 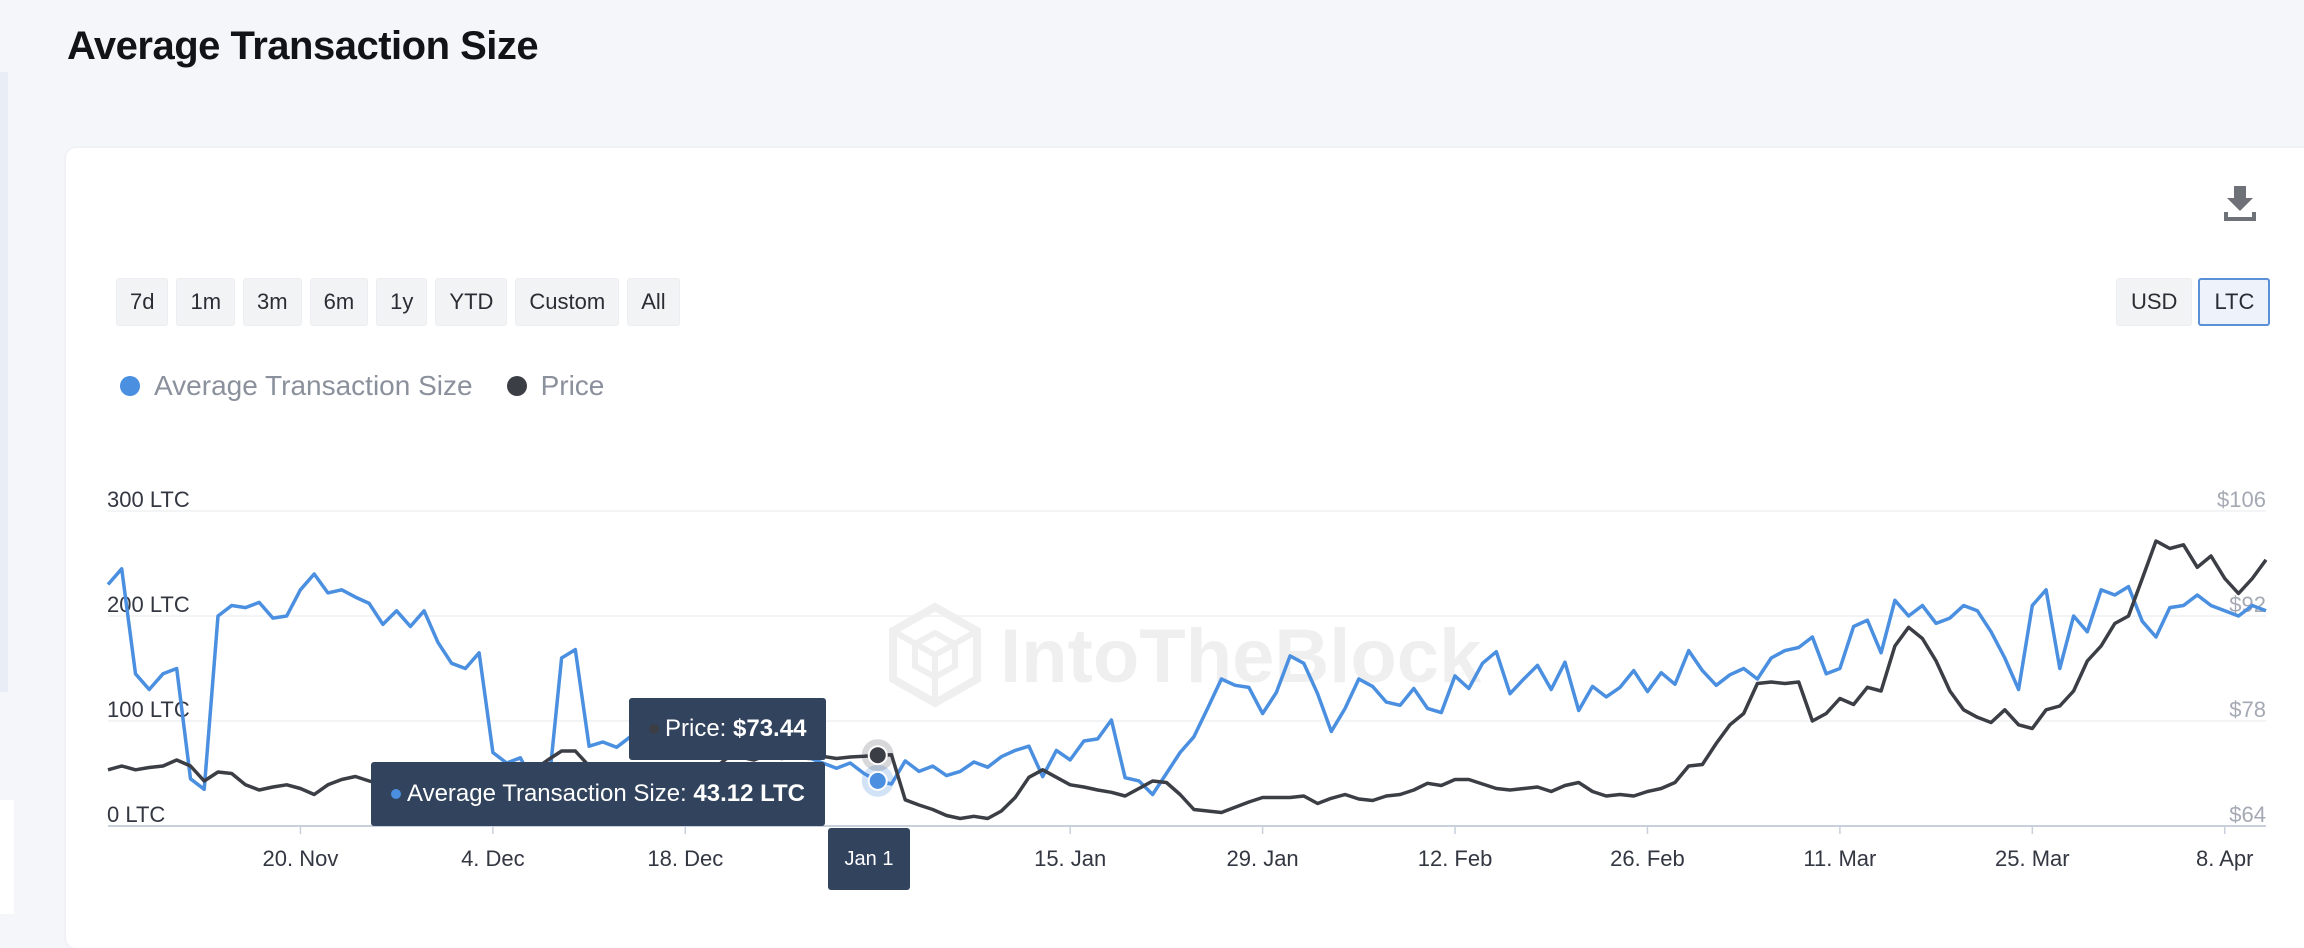 I want to click on download-icon, so click(x=2240, y=204).